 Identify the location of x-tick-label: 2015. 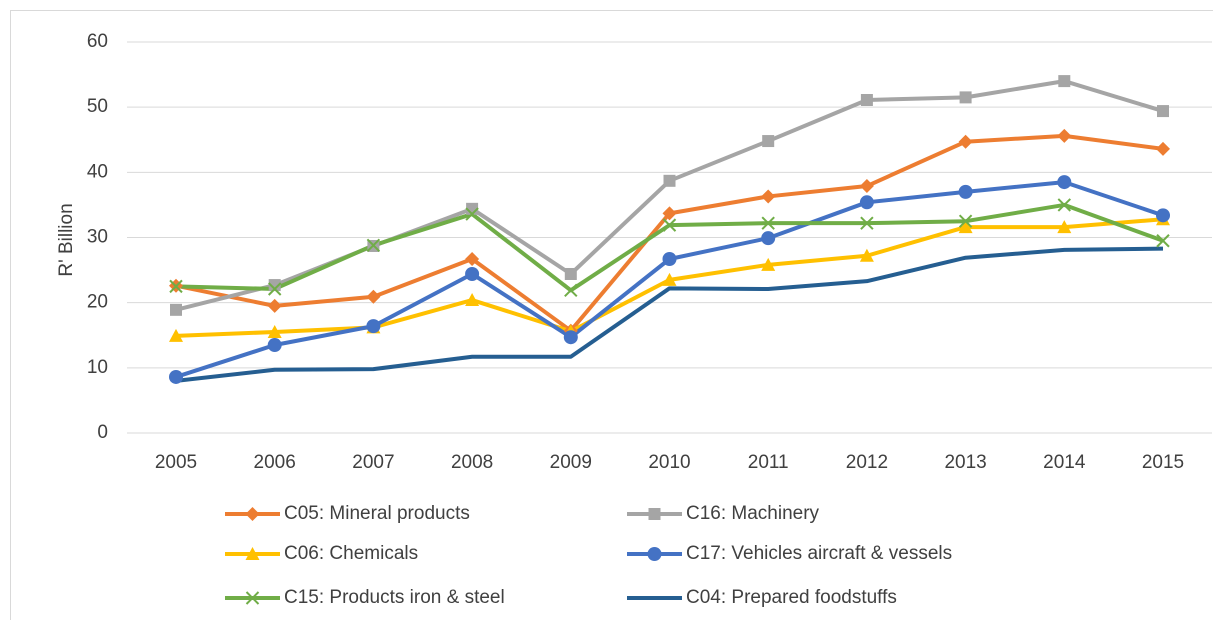
(1163, 462).